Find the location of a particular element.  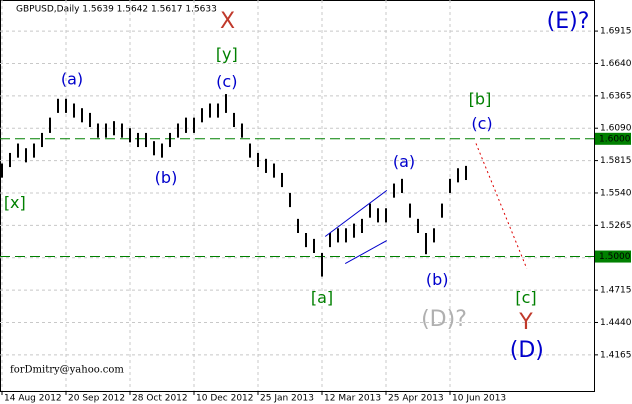

y-tick-label: 1.4715 is located at coordinates (616, 291).